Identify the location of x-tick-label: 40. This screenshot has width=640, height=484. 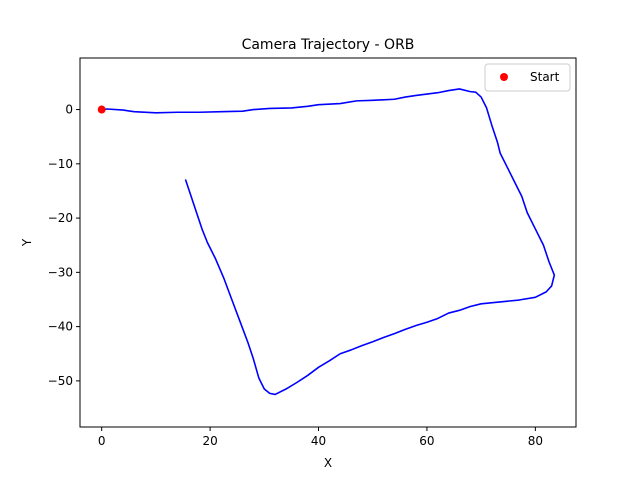
(318, 441).